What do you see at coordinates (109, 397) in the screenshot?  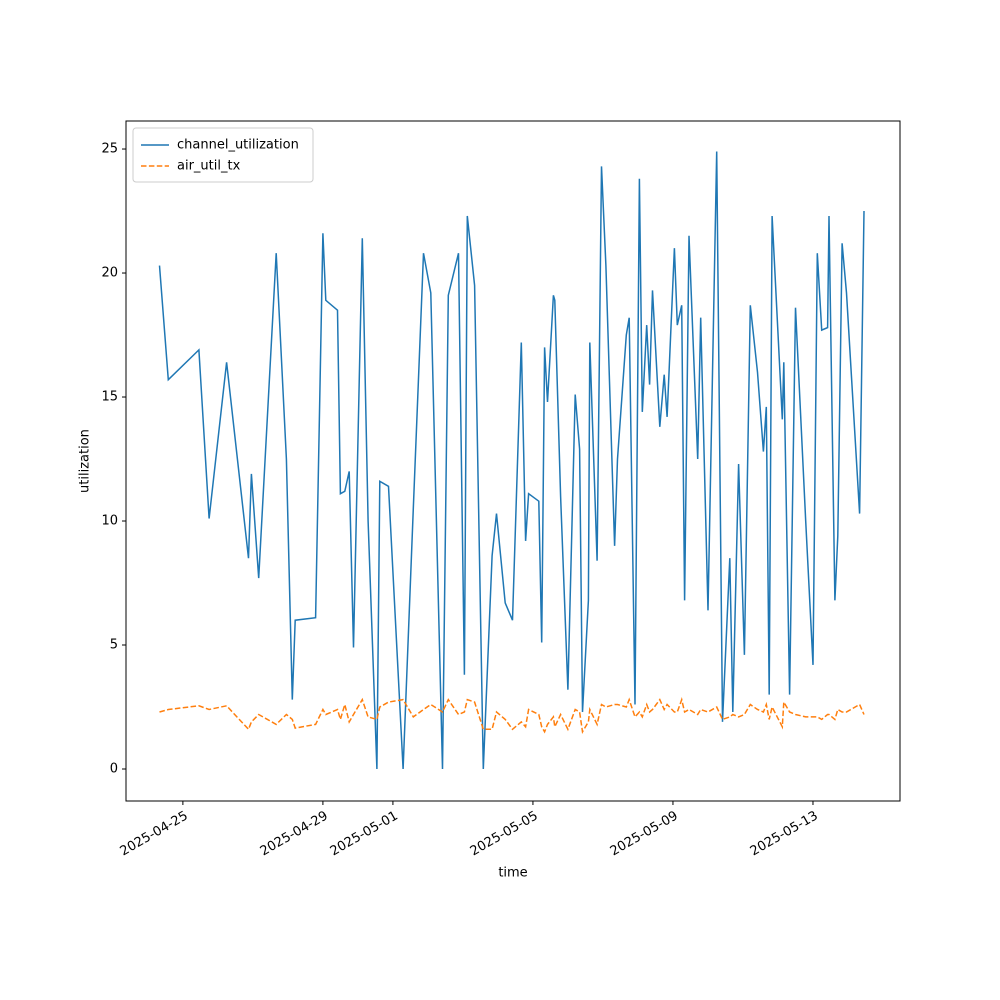 I see `y-tick-label: 15` at bounding box center [109, 397].